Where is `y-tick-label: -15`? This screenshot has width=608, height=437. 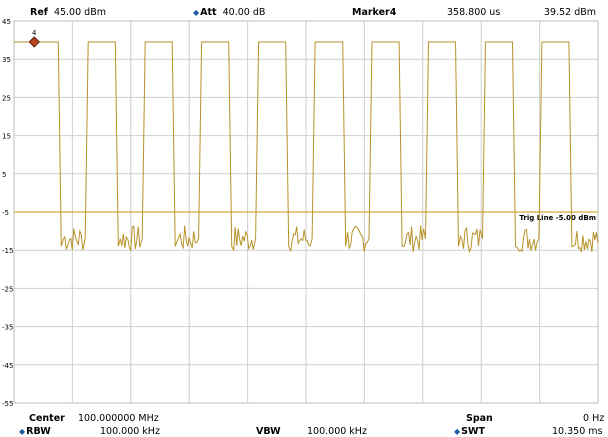
y-tick-label: -15 is located at coordinates (7, 251).